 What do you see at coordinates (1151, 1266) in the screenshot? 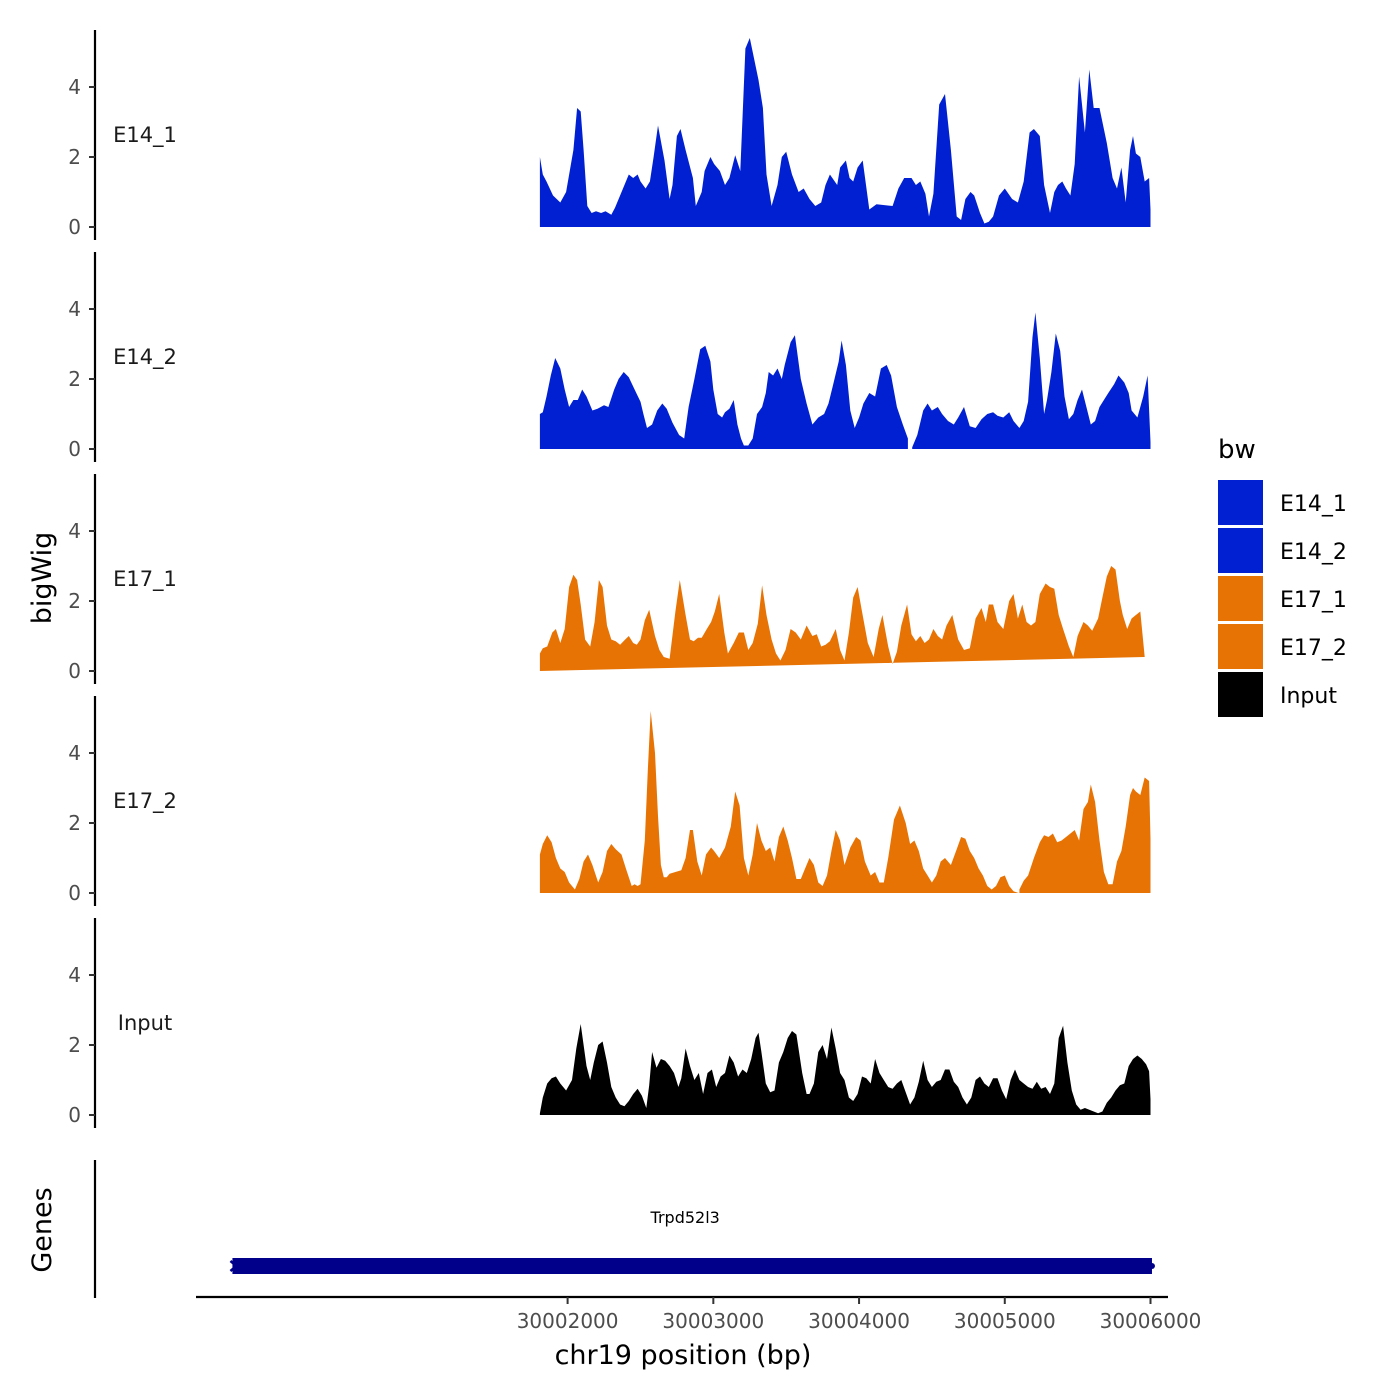
I see `gene-end-marker` at bounding box center [1151, 1266].